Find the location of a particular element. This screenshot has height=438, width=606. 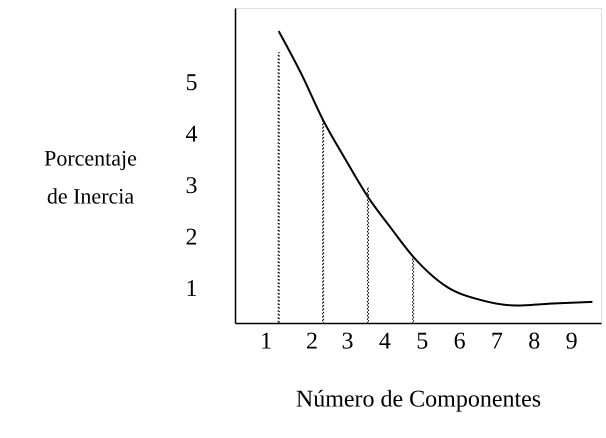

y-axis-title: Porcentaje de Inercia is located at coordinates (90, 177).